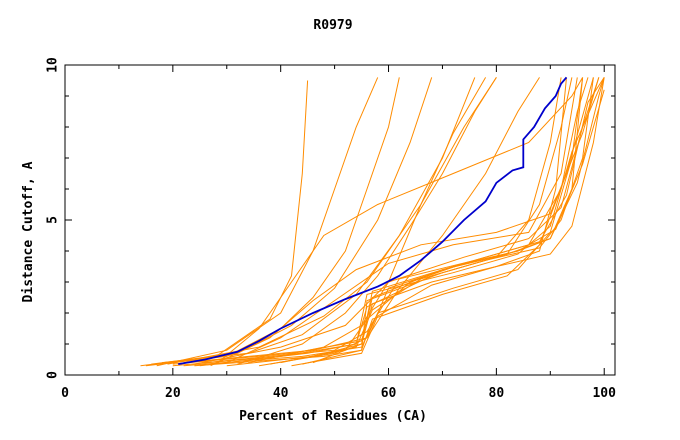 This screenshot has height=440, width=680. I want to click on y-tick-label-0: 0, so click(53, 375).